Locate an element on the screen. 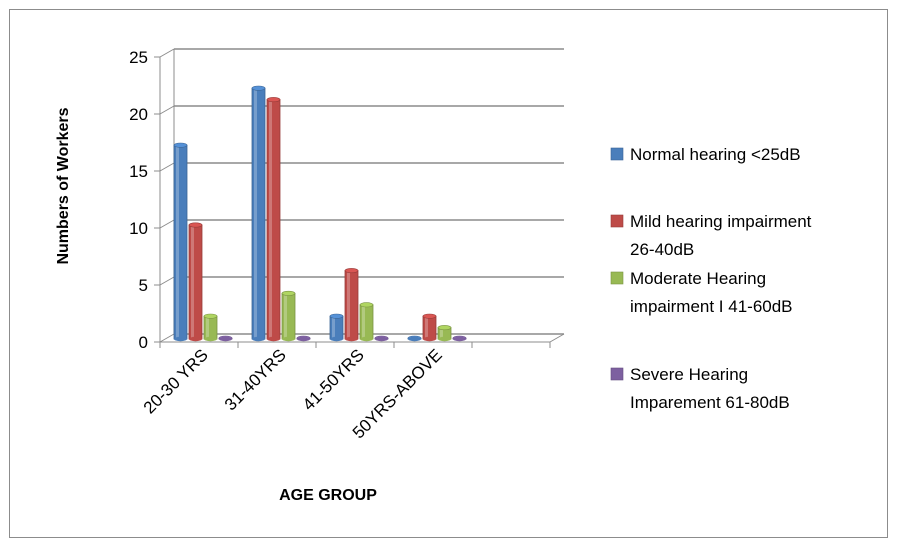 This screenshot has width=901, height=548. legend-item: Moderate Hearing impairment I 41-60dB is located at coordinates (701, 292).